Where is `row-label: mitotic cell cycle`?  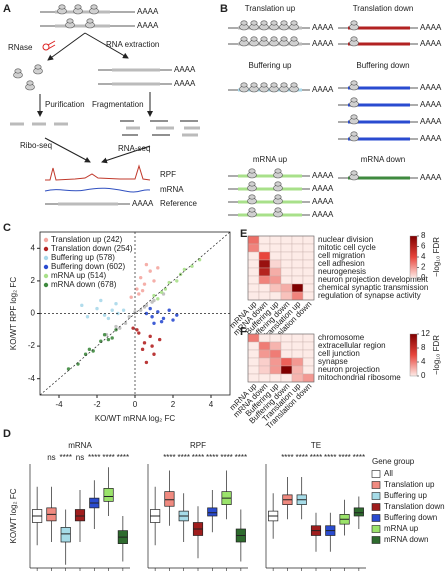 row-label: mitotic cell cycle is located at coordinates (347, 247).